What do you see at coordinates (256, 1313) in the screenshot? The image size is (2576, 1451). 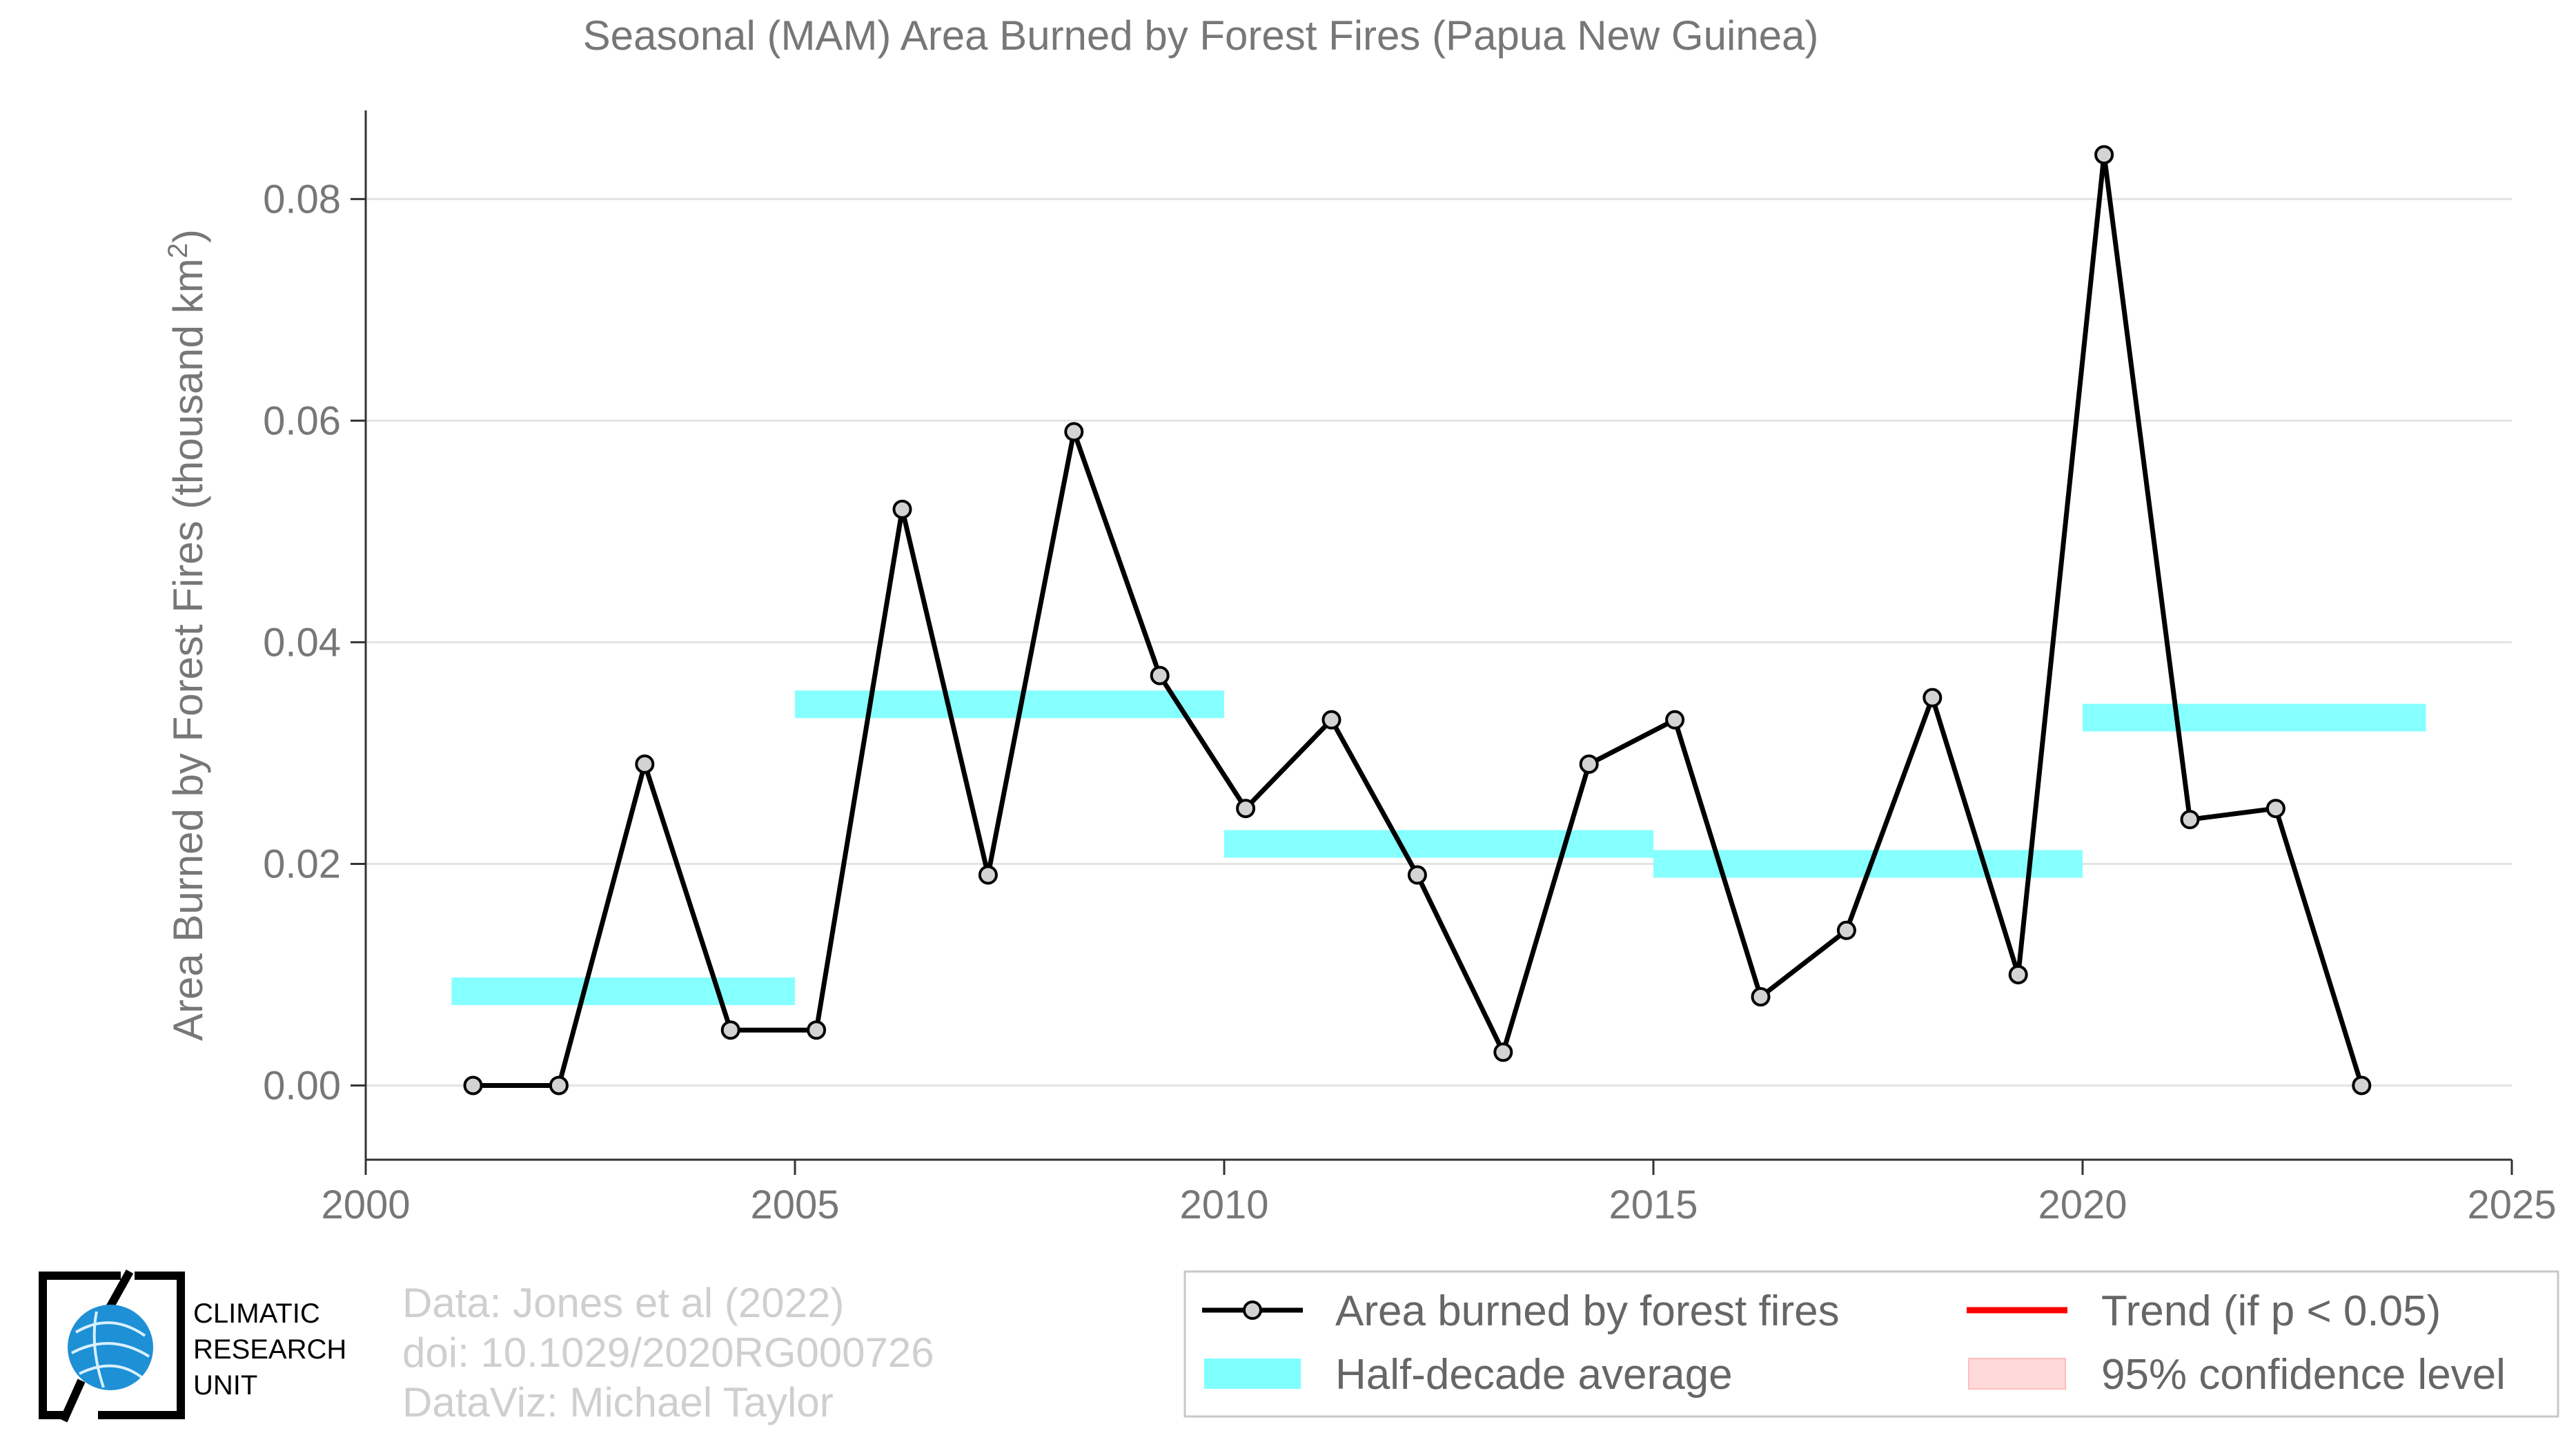 I see `logo-text-climatic: CLIMATIC` at bounding box center [256, 1313].